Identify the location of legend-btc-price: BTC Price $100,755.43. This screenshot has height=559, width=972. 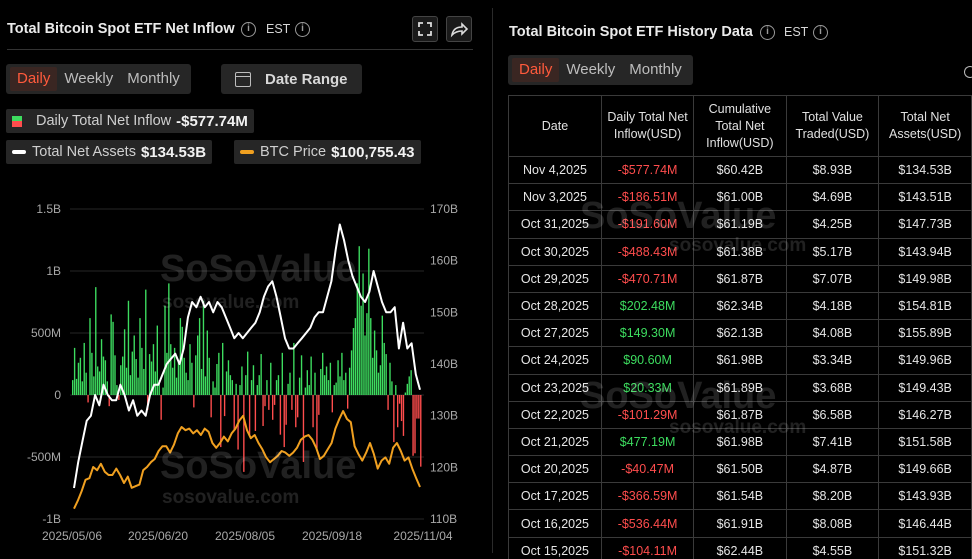
(327, 152).